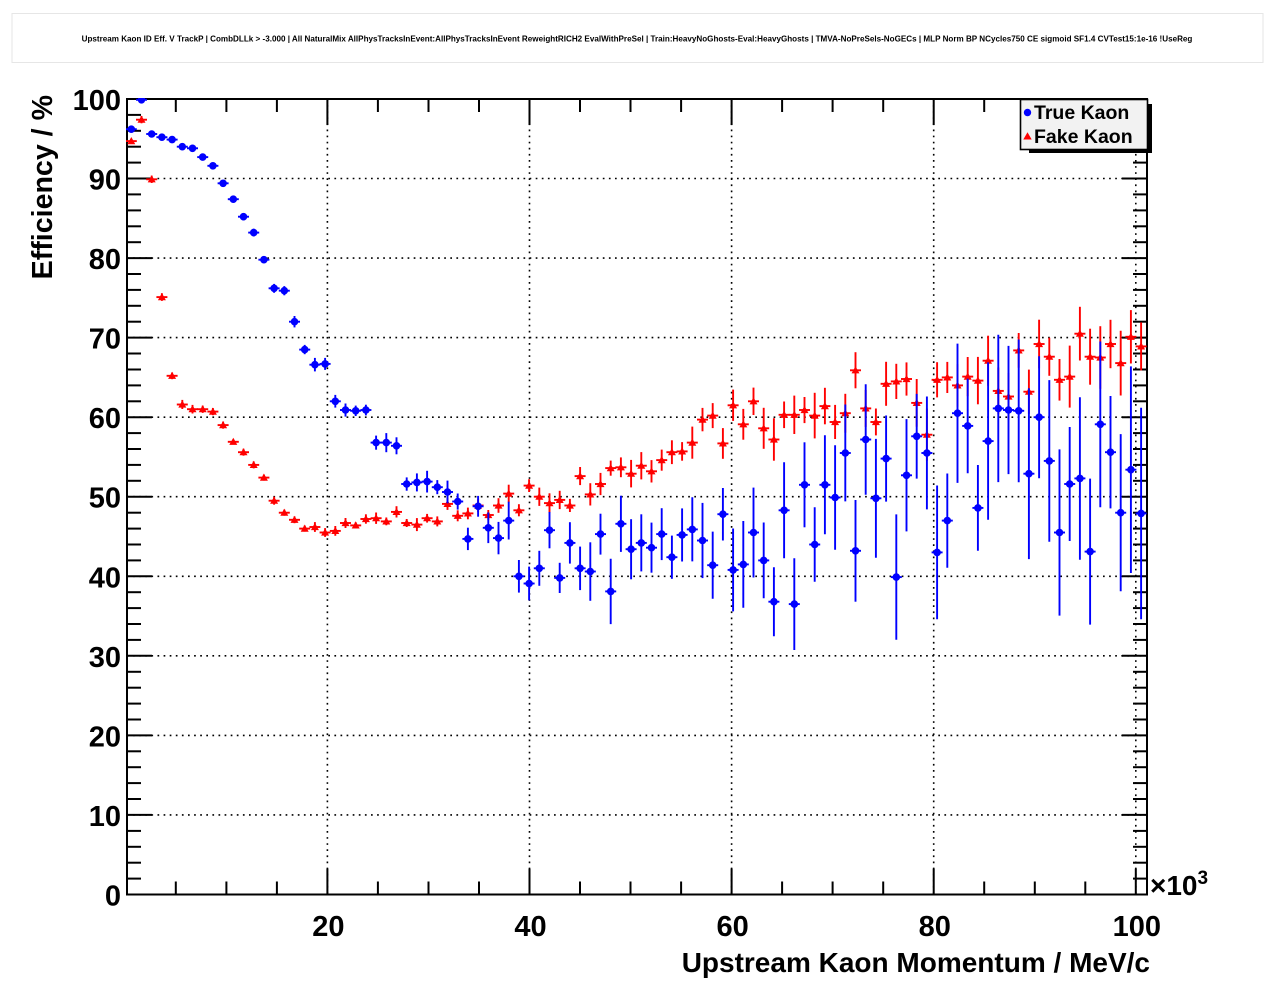 This screenshot has height=996, width=1276. Describe the element at coordinates (105, 340) in the screenshot. I see `svg-text: 70` at that location.